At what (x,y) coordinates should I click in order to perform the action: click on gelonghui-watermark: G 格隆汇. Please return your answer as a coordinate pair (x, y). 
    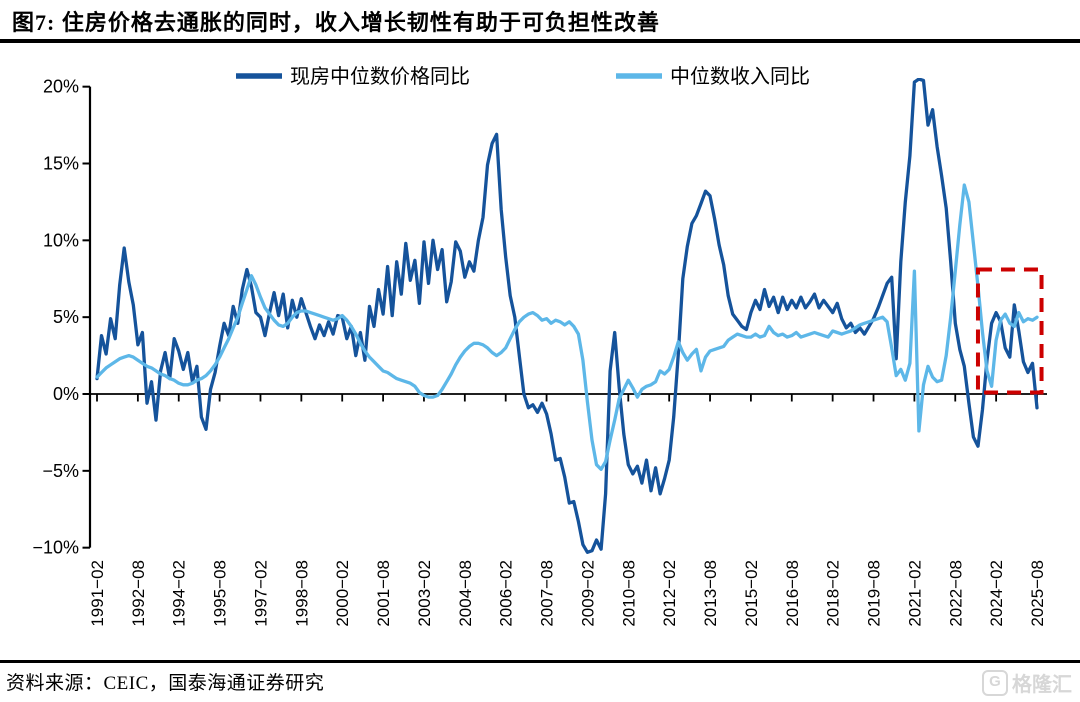
    Looking at the image, I should click on (1027, 682).